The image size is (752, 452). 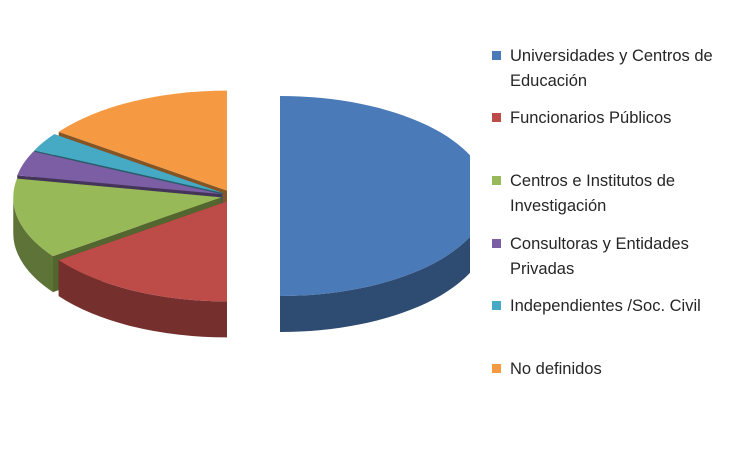 What do you see at coordinates (611, 68) in the screenshot?
I see `legend-label-universidades: Universidades y Centros de Educación` at bounding box center [611, 68].